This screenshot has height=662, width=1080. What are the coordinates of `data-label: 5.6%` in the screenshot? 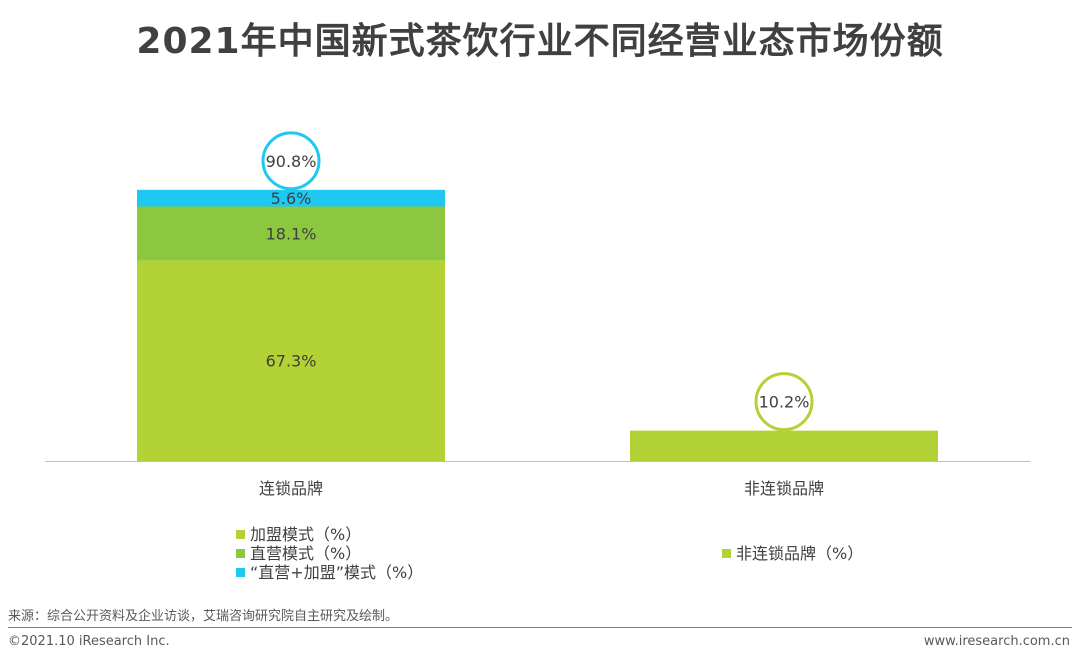 It's located at (291, 198).